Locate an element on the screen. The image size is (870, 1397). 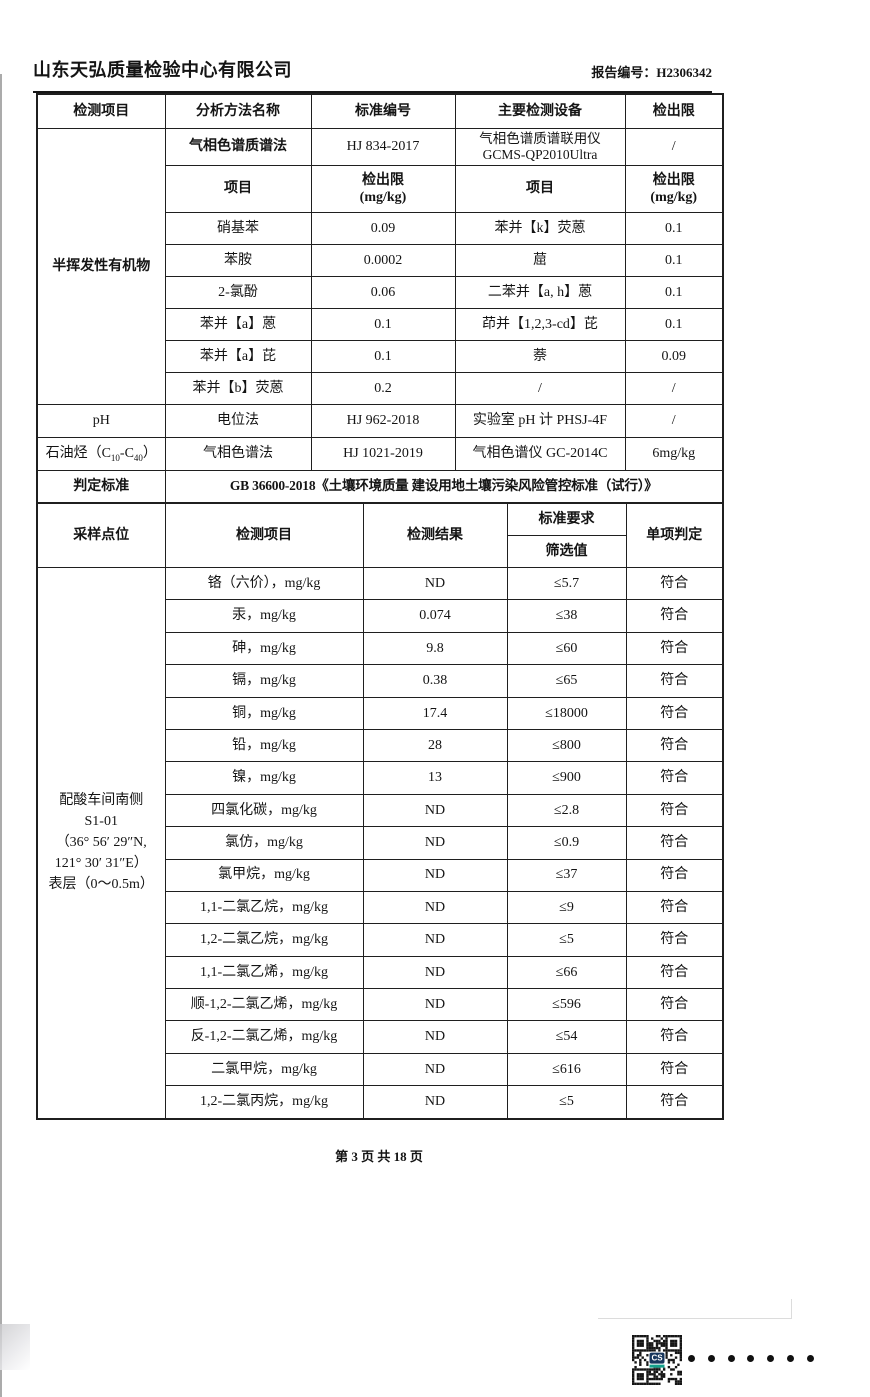
result-header-row: 采样点位 检测项目 检测结果 标准要求 单项判定 is located at coordinates (380, 535).